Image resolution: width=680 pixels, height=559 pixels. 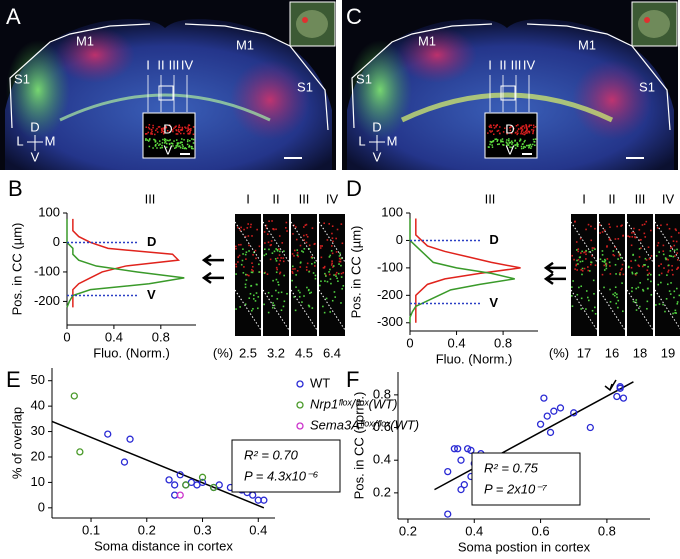 What do you see at coordinates (508, 93) in the screenshot?
I see `roi-box` at bounding box center [508, 93].